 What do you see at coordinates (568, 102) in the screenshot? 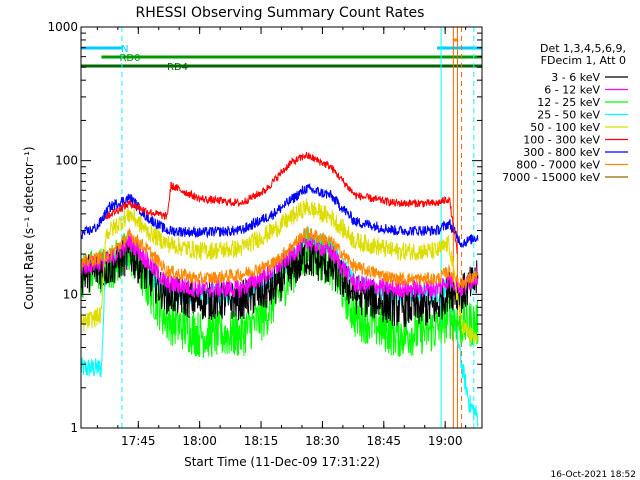
I see `legend-label-2: 12 - 25 keV` at bounding box center [568, 102].